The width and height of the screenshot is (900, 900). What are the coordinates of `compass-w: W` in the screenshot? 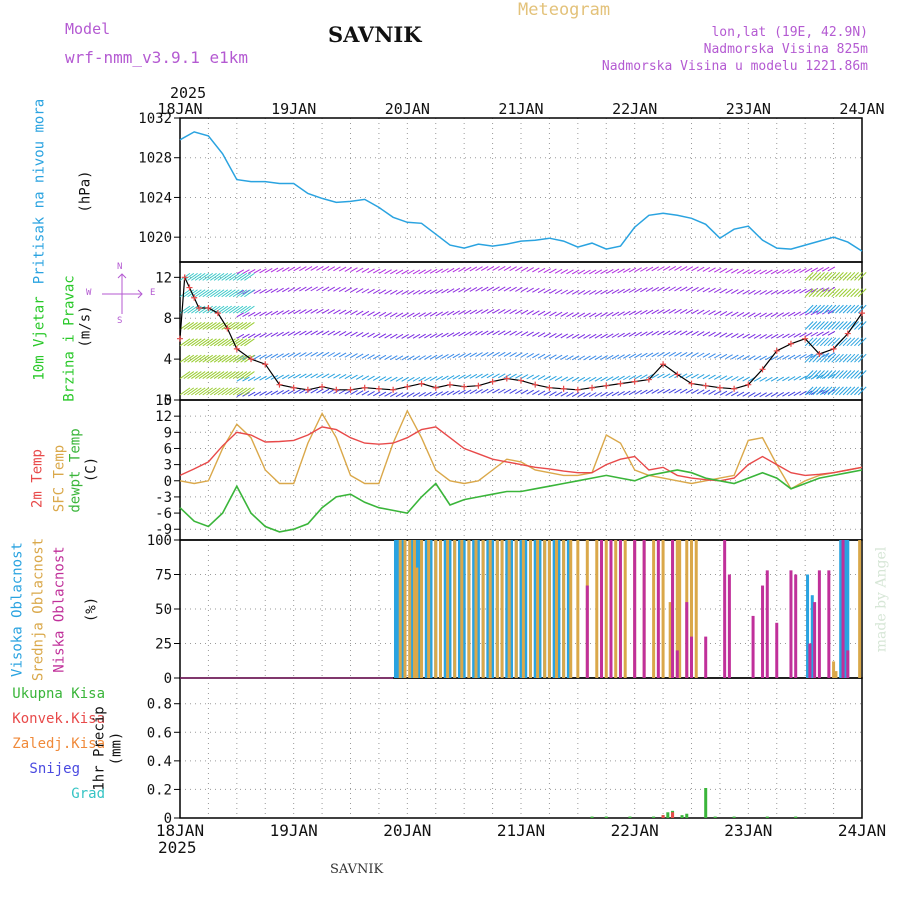 It's located at (89, 293).